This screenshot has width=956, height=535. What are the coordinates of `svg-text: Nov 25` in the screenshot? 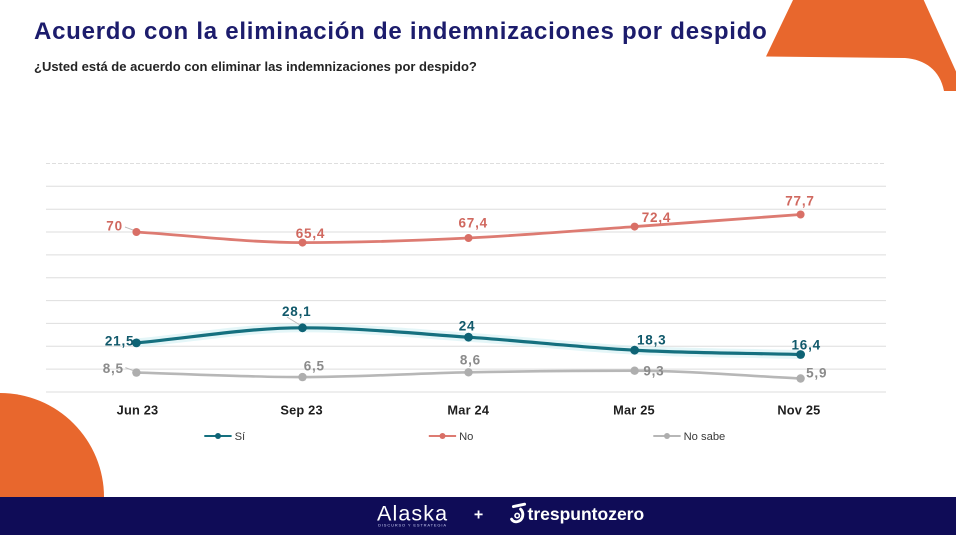 It's located at (798, 410).